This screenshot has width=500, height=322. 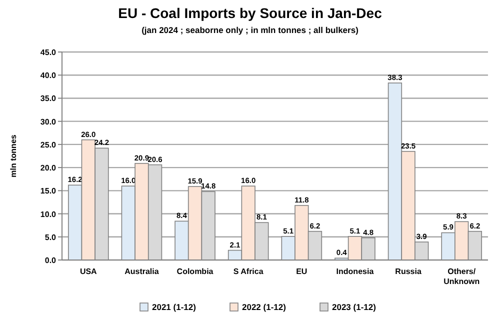 I want to click on x-tick-label: Russia, so click(x=408, y=271).